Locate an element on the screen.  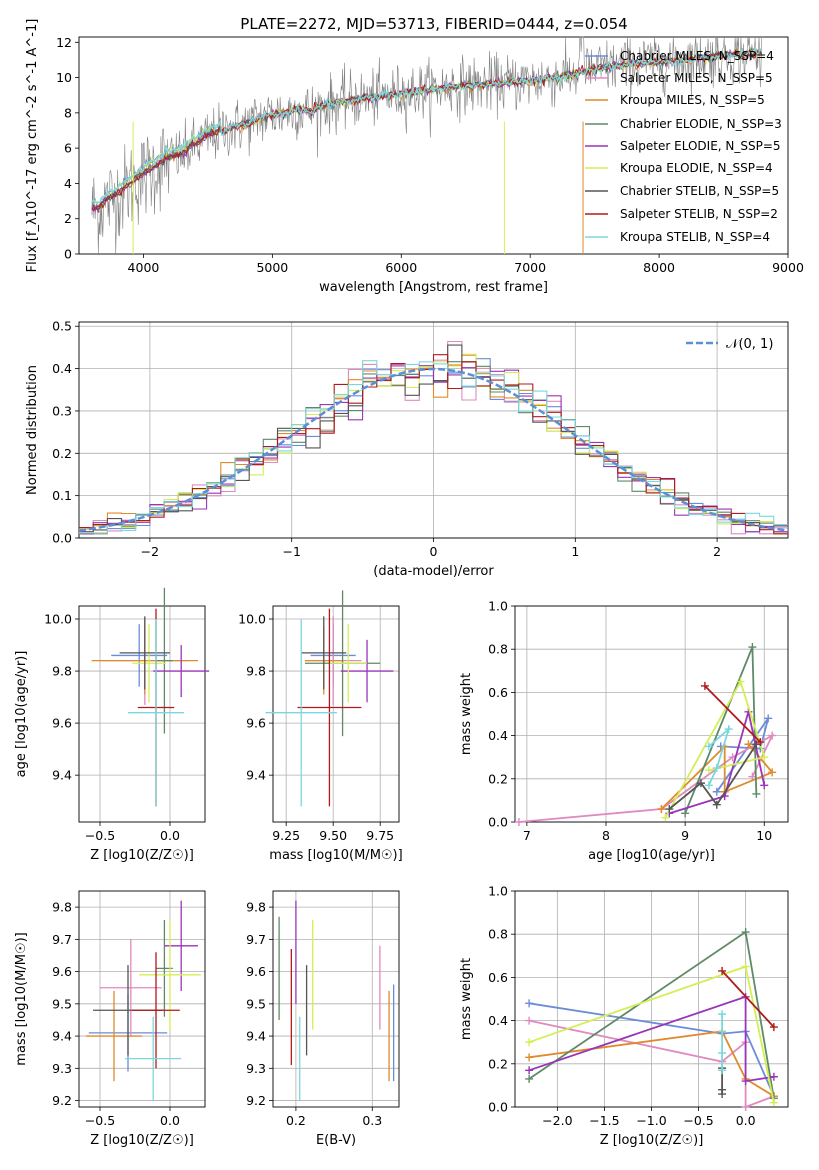
y-tick-label: 6 is located at coordinates (68, 148).